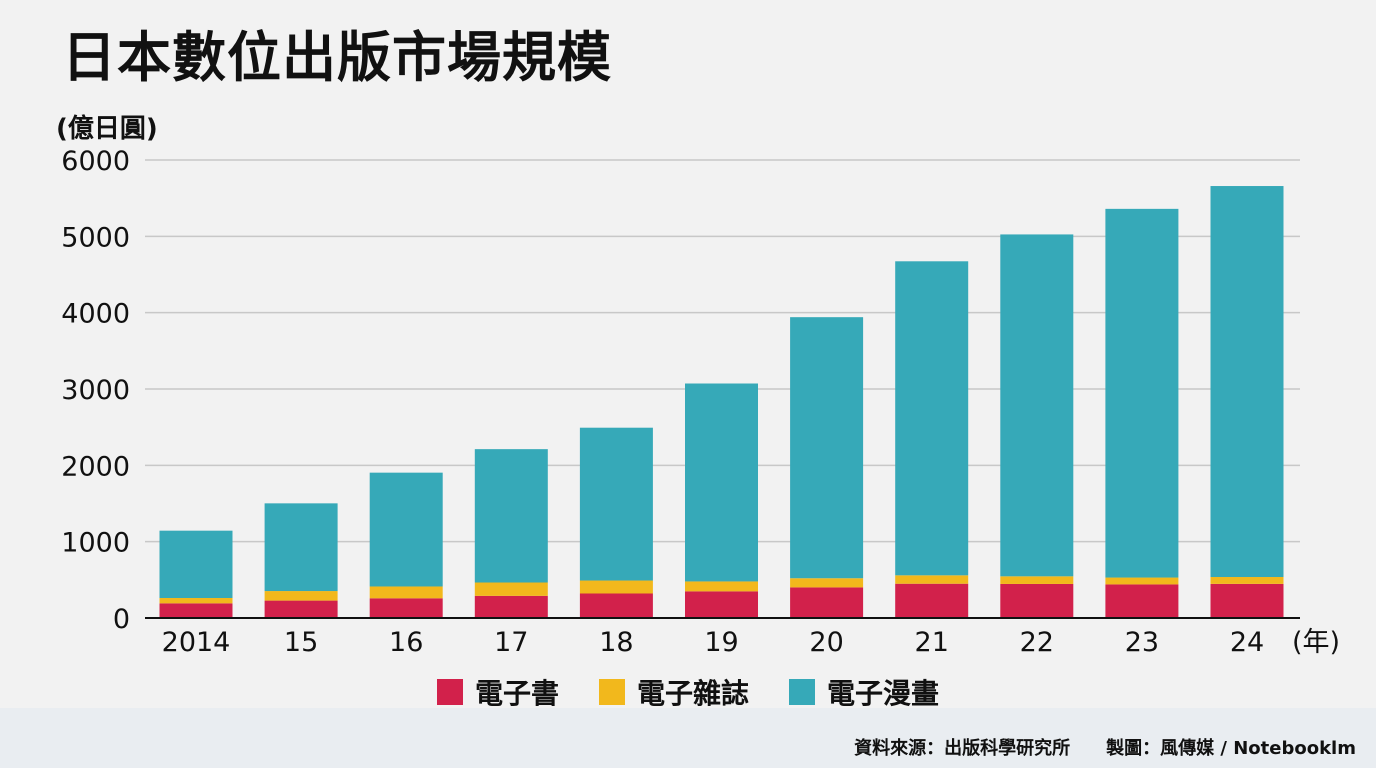 The image size is (1376, 768). What do you see at coordinates (95, 466) in the screenshot?
I see `y-tick-label-2000: 2000` at bounding box center [95, 466].